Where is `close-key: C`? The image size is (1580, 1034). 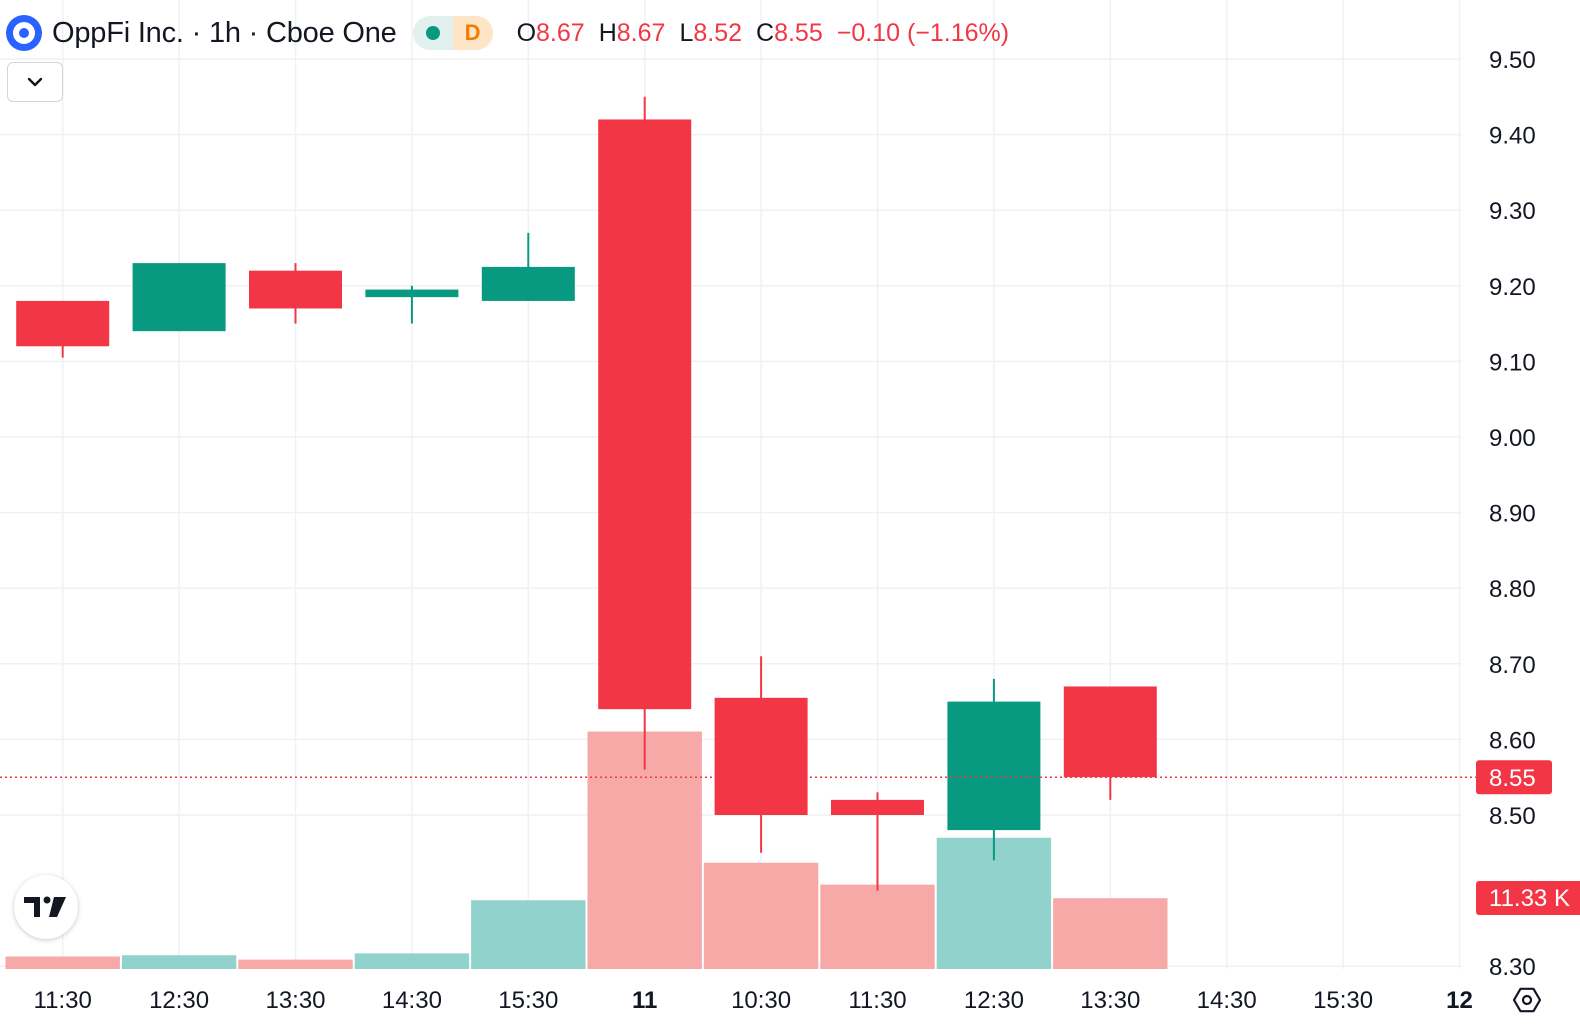 close-key: C is located at coordinates (765, 32).